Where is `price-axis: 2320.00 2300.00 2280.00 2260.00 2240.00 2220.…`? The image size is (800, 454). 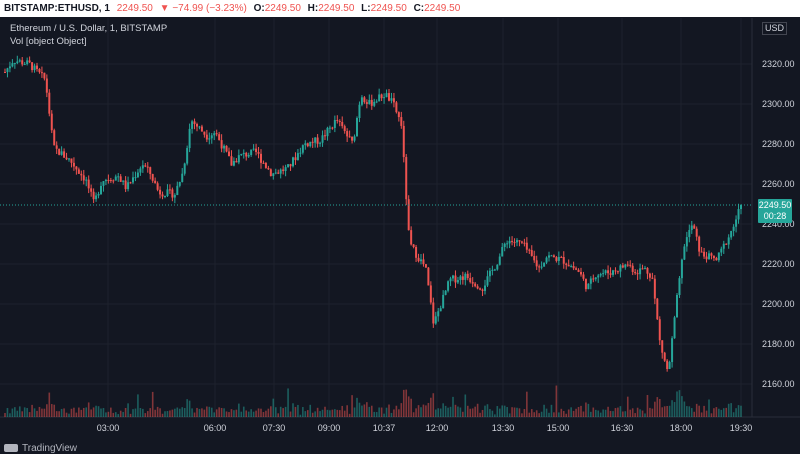
price-axis: 2320.00 2300.00 2280.00 2260.00 2240.00 2220.… is located at coordinates (778, 224).